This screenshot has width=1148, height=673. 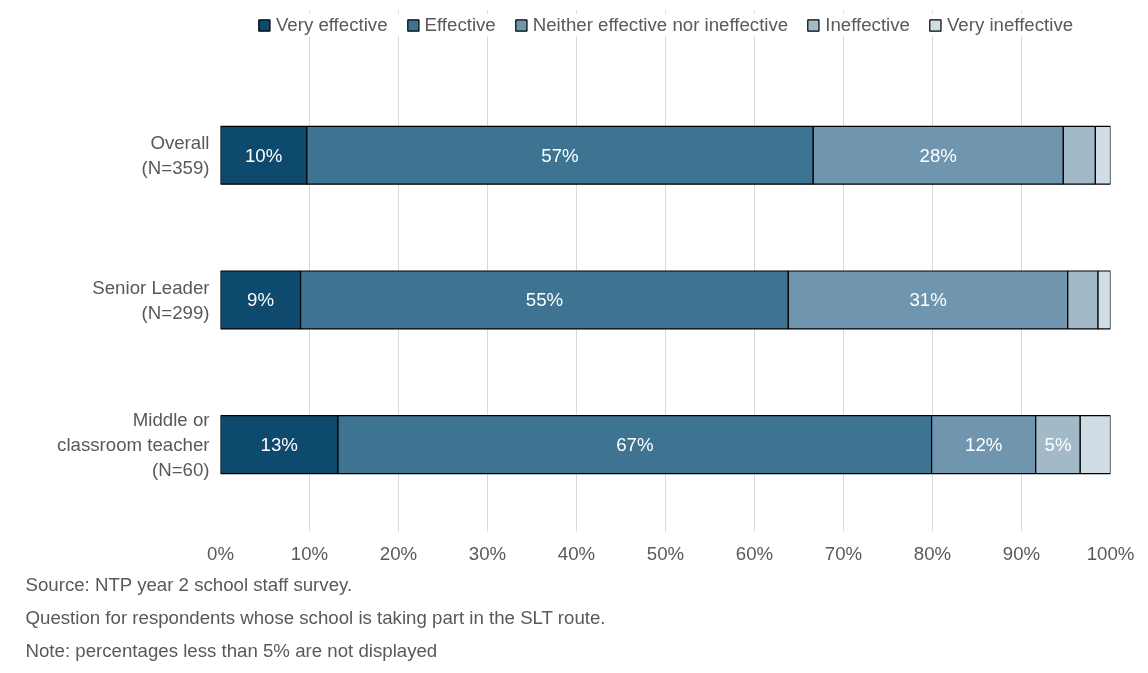 I want to click on text: Question for respondents whose school is taking part in the SLT route., so click(x=315, y=617).